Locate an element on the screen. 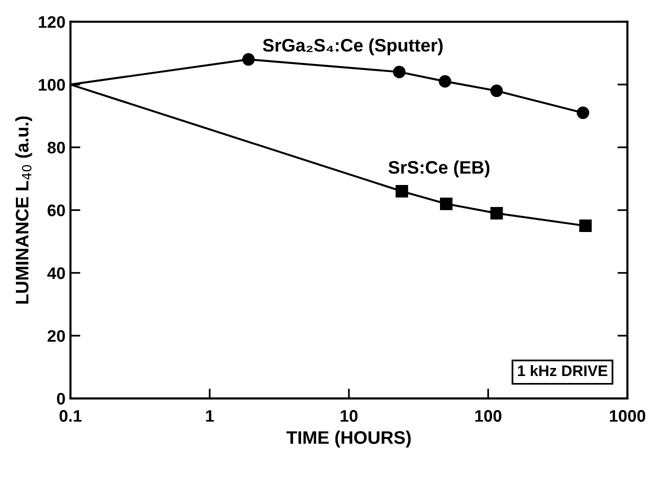 The width and height of the screenshot is (671, 483). x-tick-label: 1000 is located at coordinates (628, 416).